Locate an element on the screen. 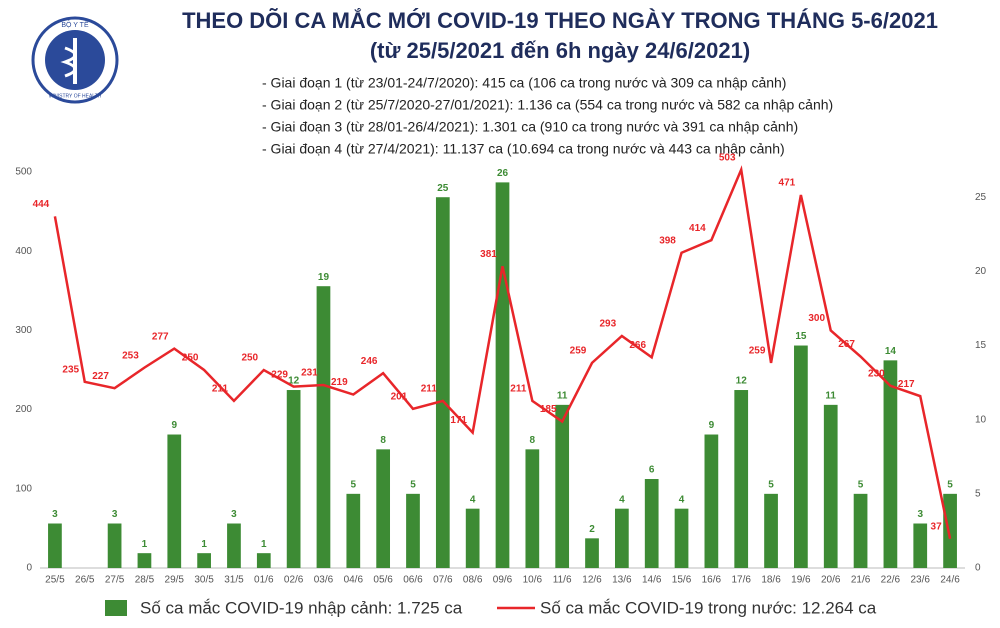 The height and width of the screenshot is (628, 1000). y2-tick-label: 25 is located at coordinates (981, 197).